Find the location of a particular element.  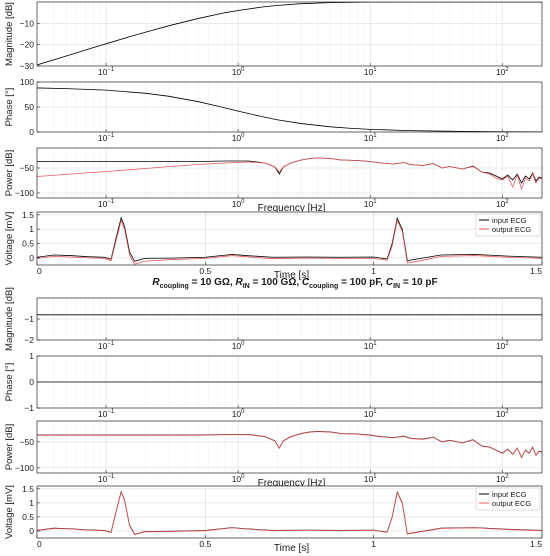

y-tick-label: −100 is located at coordinates (24, 468).